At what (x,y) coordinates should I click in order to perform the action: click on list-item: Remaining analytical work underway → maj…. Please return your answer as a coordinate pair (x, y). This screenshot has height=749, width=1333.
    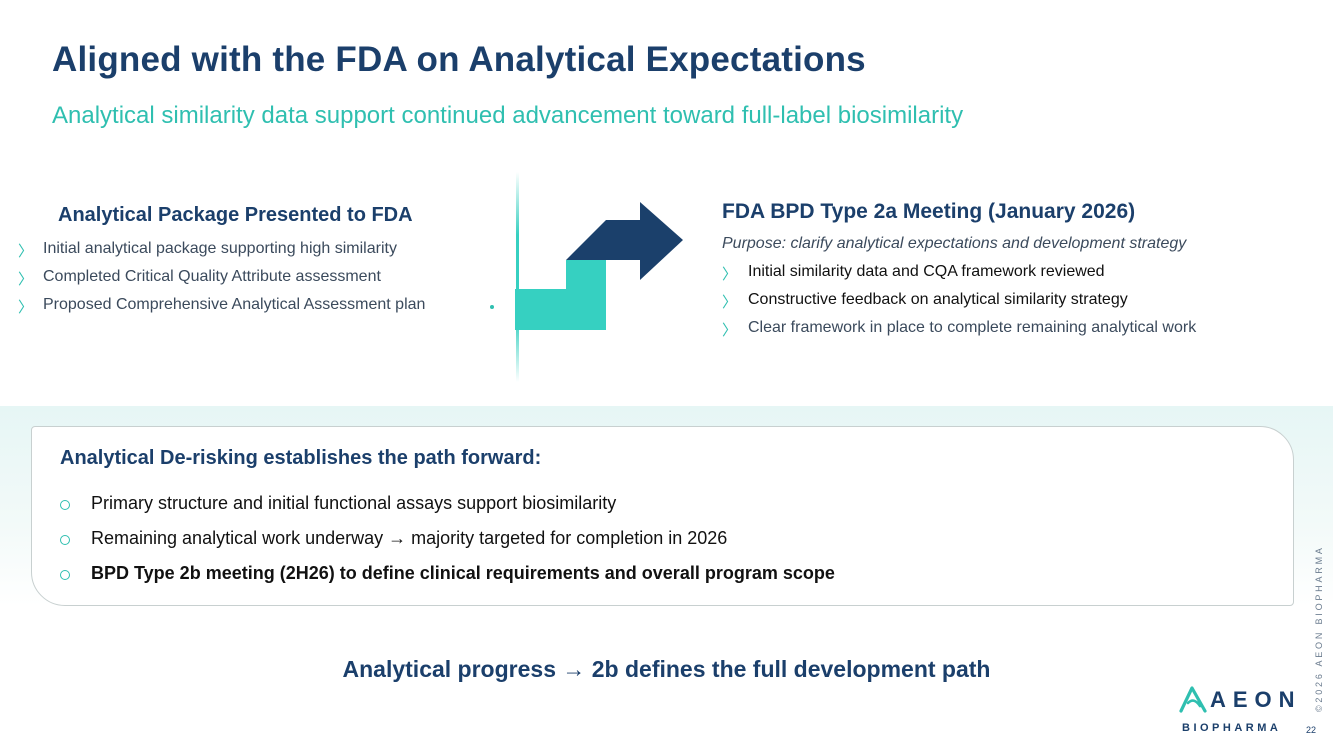
    Looking at the image, I should click on (447, 545).